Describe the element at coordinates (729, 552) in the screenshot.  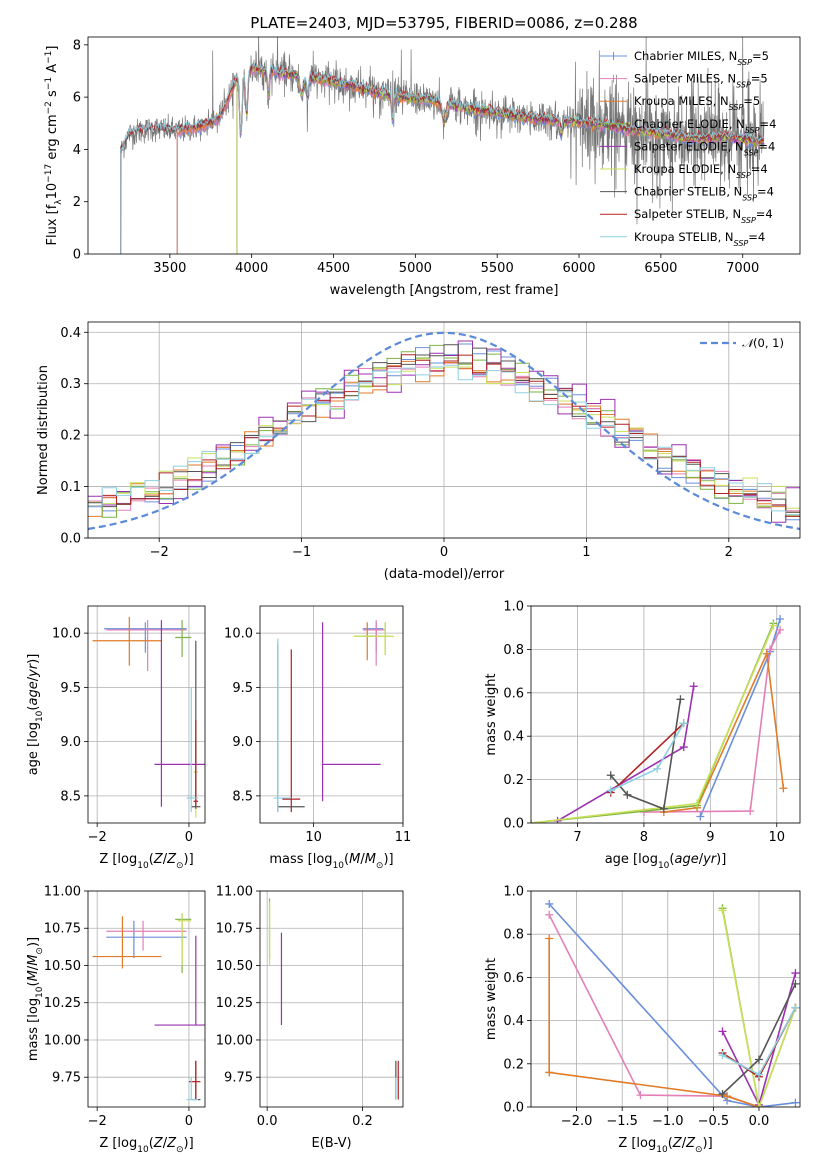
I see `x-tick-label: 2` at that location.